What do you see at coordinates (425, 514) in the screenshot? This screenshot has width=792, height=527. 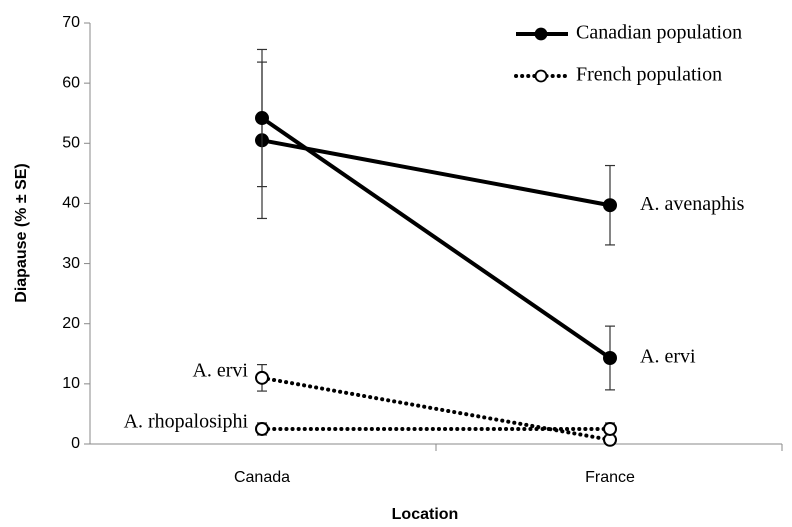 I see `x-axis-title: Location` at bounding box center [425, 514].